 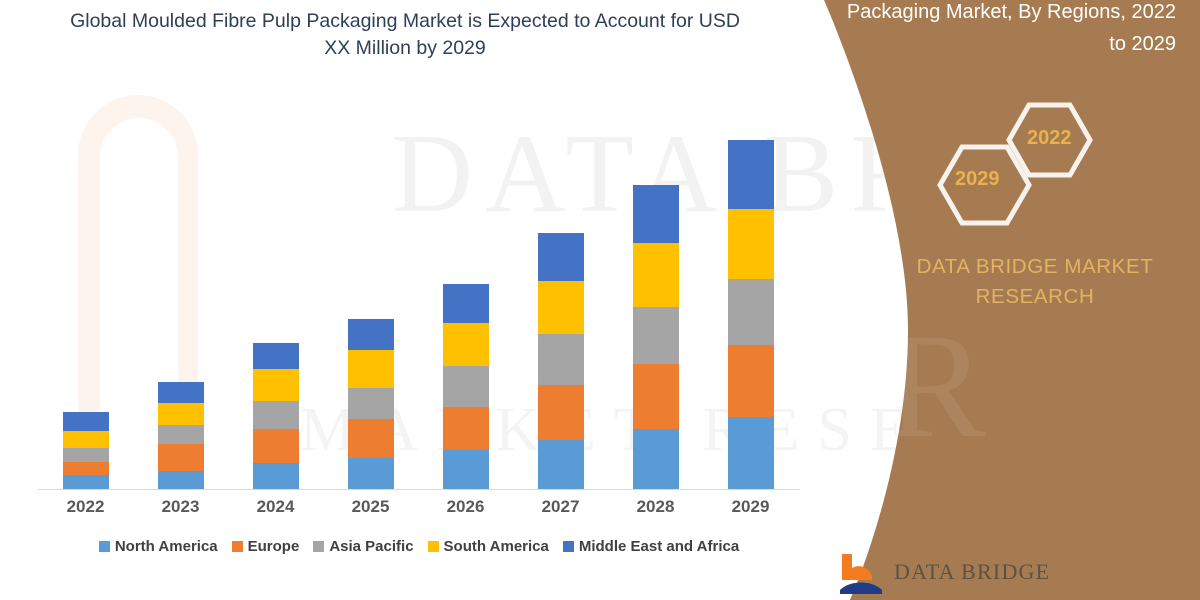 I want to click on legend-label: North America, so click(x=166, y=546).